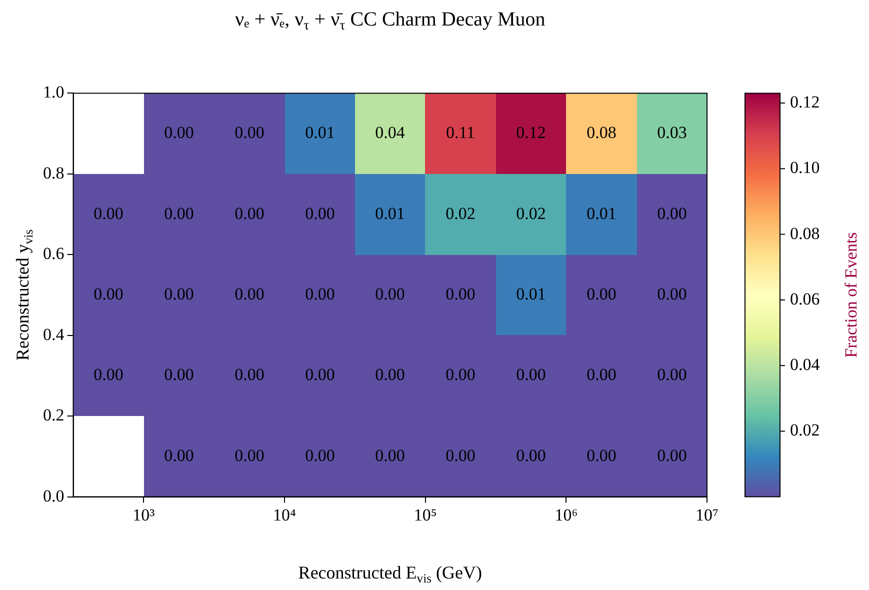  What do you see at coordinates (707, 514) in the screenshot?
I see `x-tick-label: 10⁷` at bounding box center [707, 514].